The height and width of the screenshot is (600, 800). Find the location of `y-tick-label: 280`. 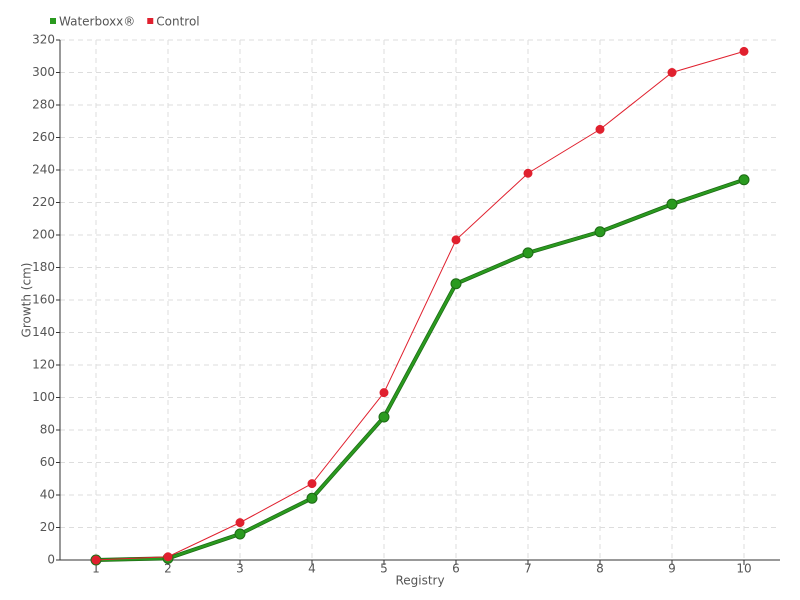

y-tick-label: 280 is located at coordinates (43, 105).